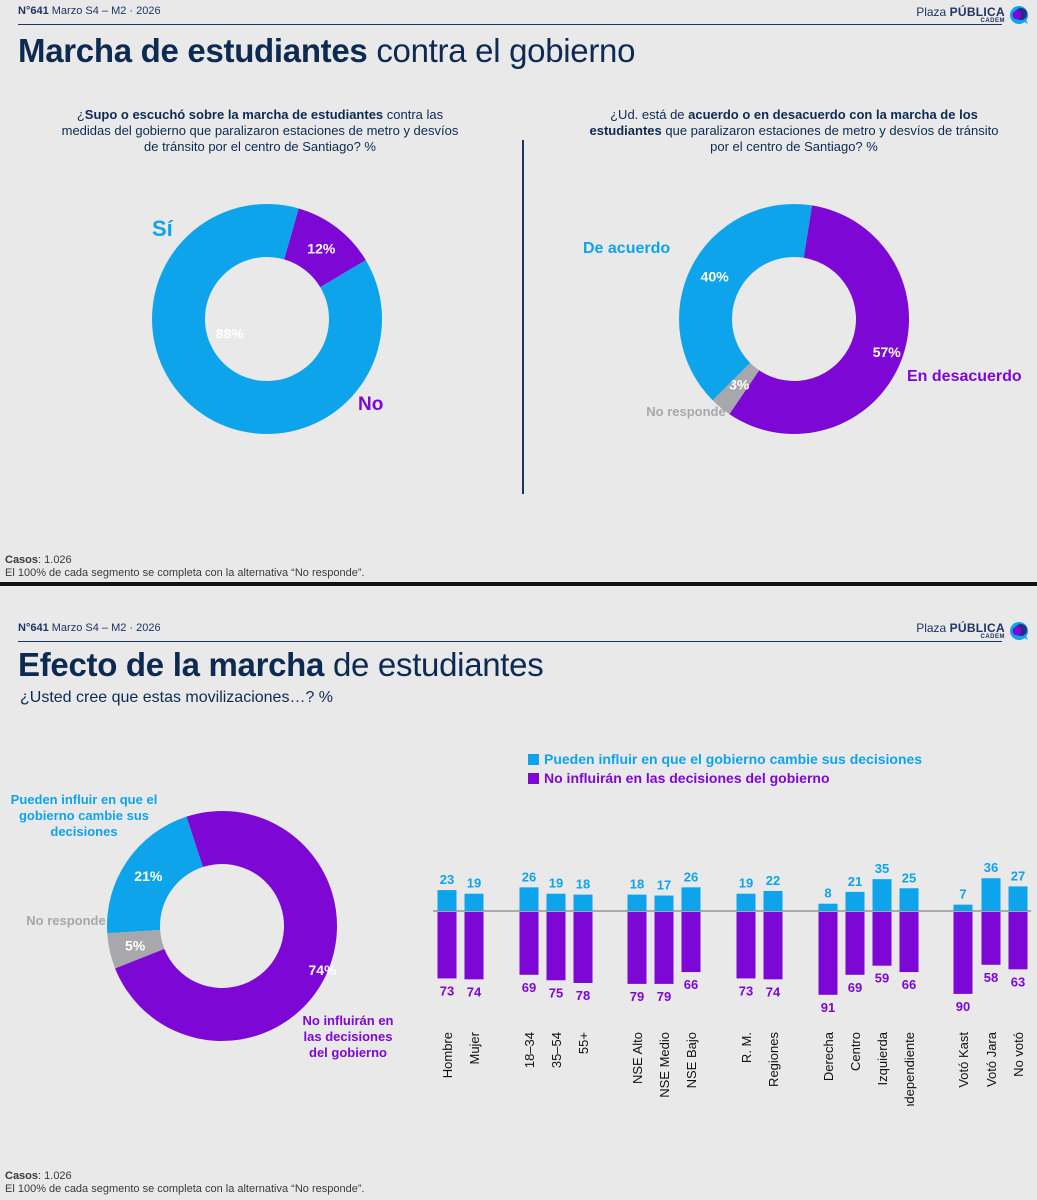 Image resolution: width=1037 pixels, height=1200 pixels. Describe the element at coordinates (1018, 1054) in the screenshot. I see `category-label: No votó` at that location.